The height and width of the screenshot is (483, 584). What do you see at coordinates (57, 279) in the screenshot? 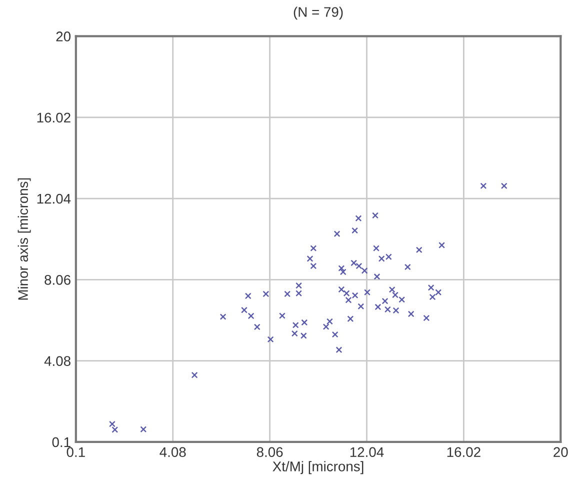
I see `y-tick-label: 8.06` at bounding box center [57, 279].